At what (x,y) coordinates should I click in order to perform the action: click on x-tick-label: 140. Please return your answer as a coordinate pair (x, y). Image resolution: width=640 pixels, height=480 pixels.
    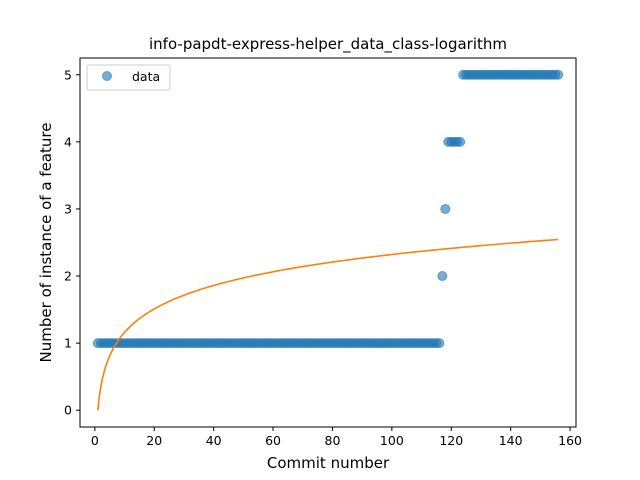
    Looking at the image, I should click on (511, 440).